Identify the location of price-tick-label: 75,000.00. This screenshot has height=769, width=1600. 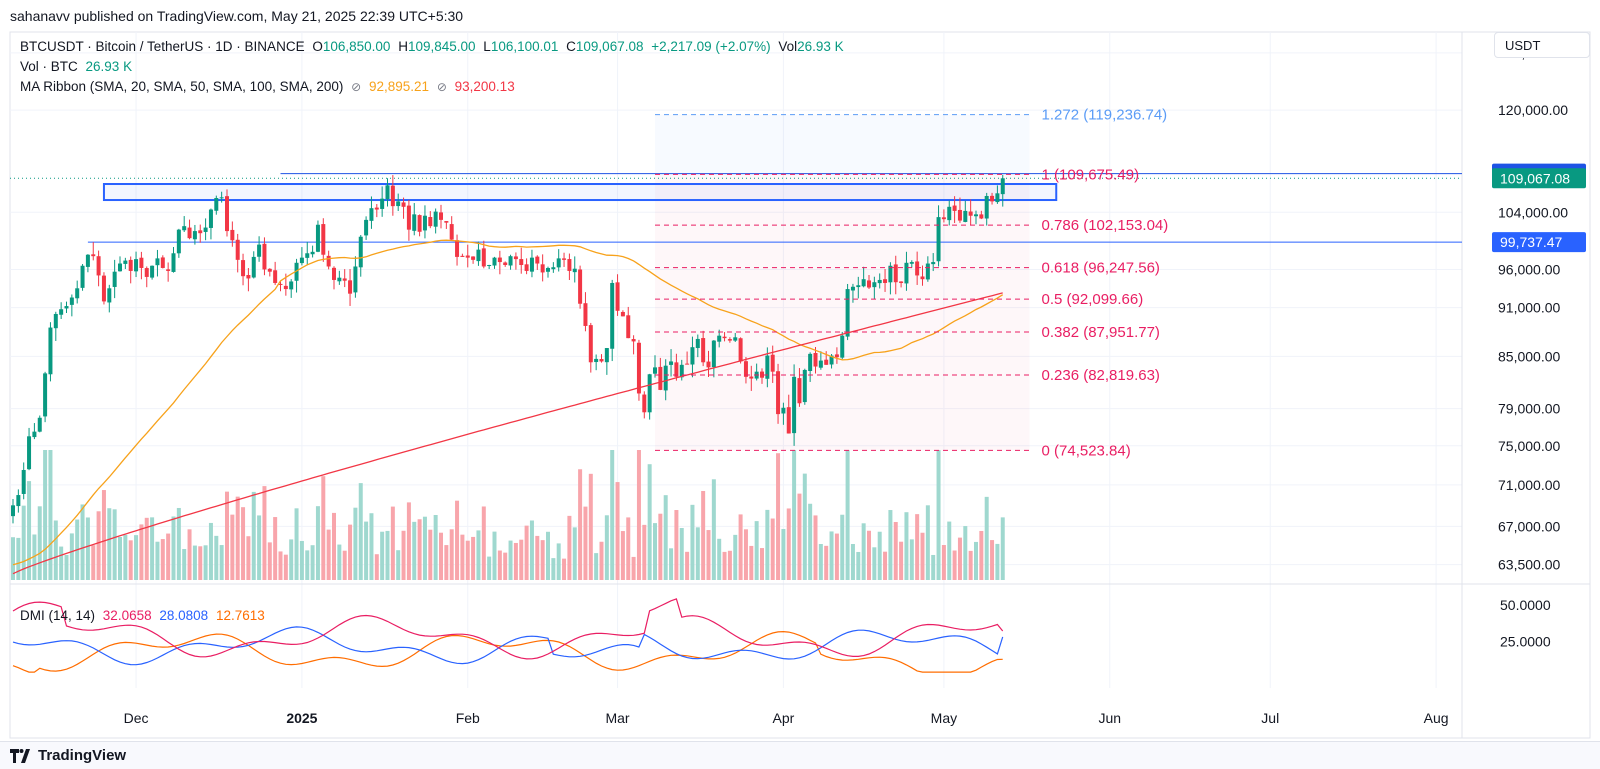
(1529, 446).